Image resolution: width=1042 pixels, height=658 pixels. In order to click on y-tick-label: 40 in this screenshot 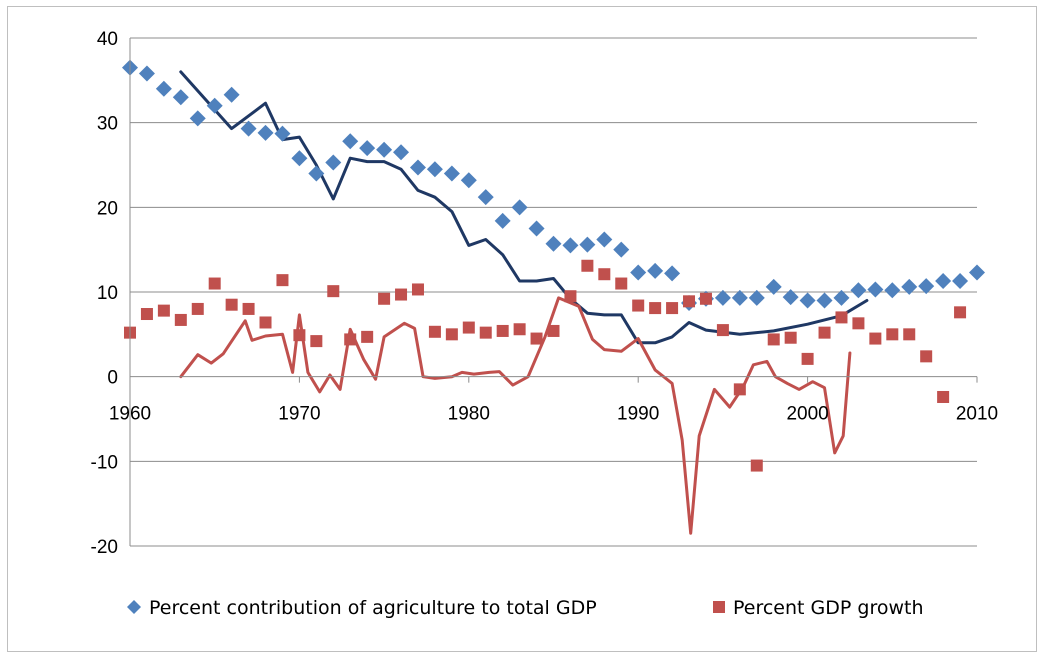, I will do `click(107, 39)`.